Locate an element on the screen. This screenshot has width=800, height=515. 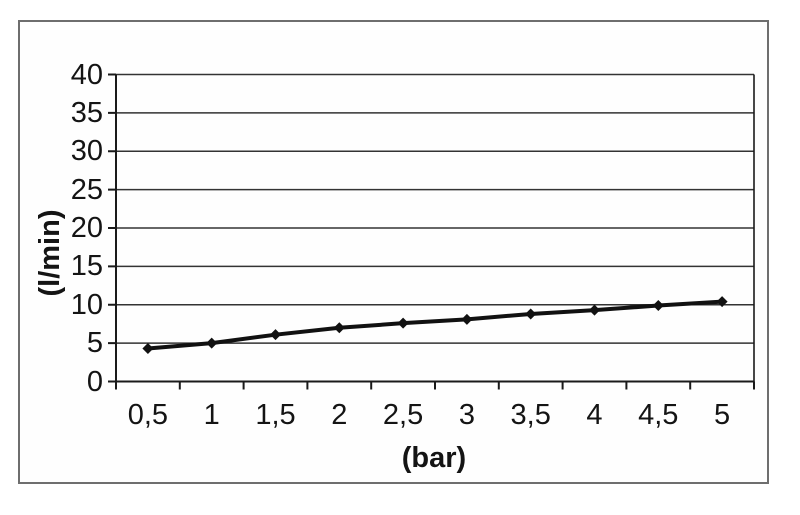
series-line is located at coordinates (435, 325).